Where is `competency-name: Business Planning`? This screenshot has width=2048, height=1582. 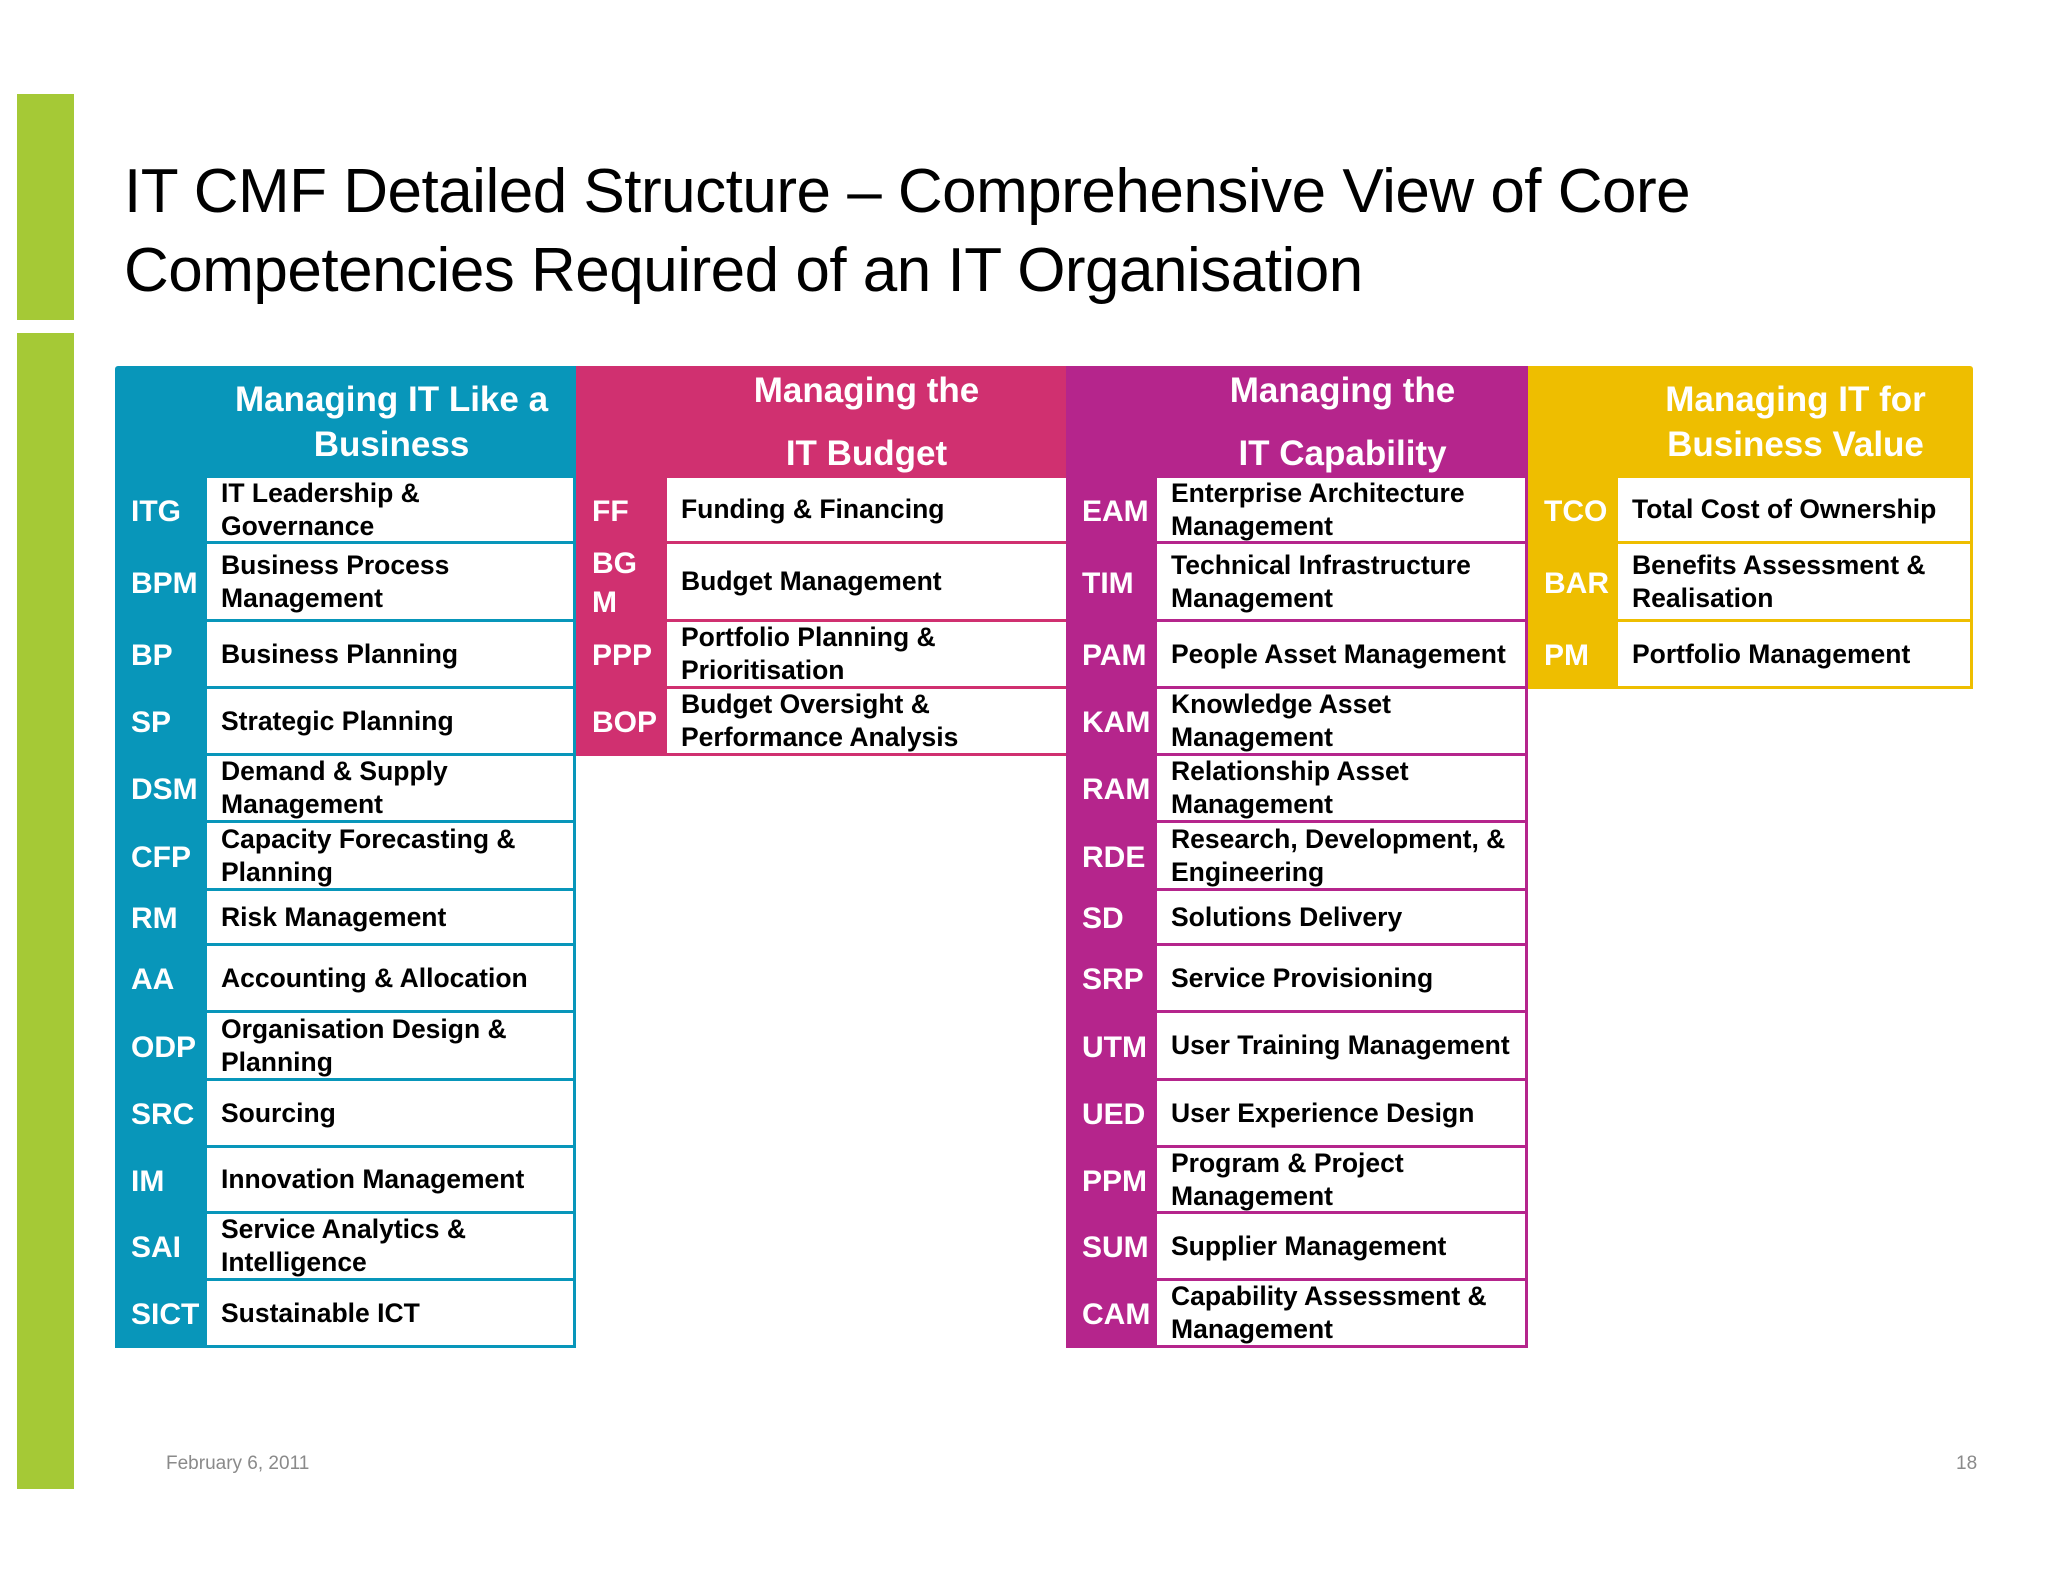
competency-name: Business Planning is located at coordinates (391, 655).